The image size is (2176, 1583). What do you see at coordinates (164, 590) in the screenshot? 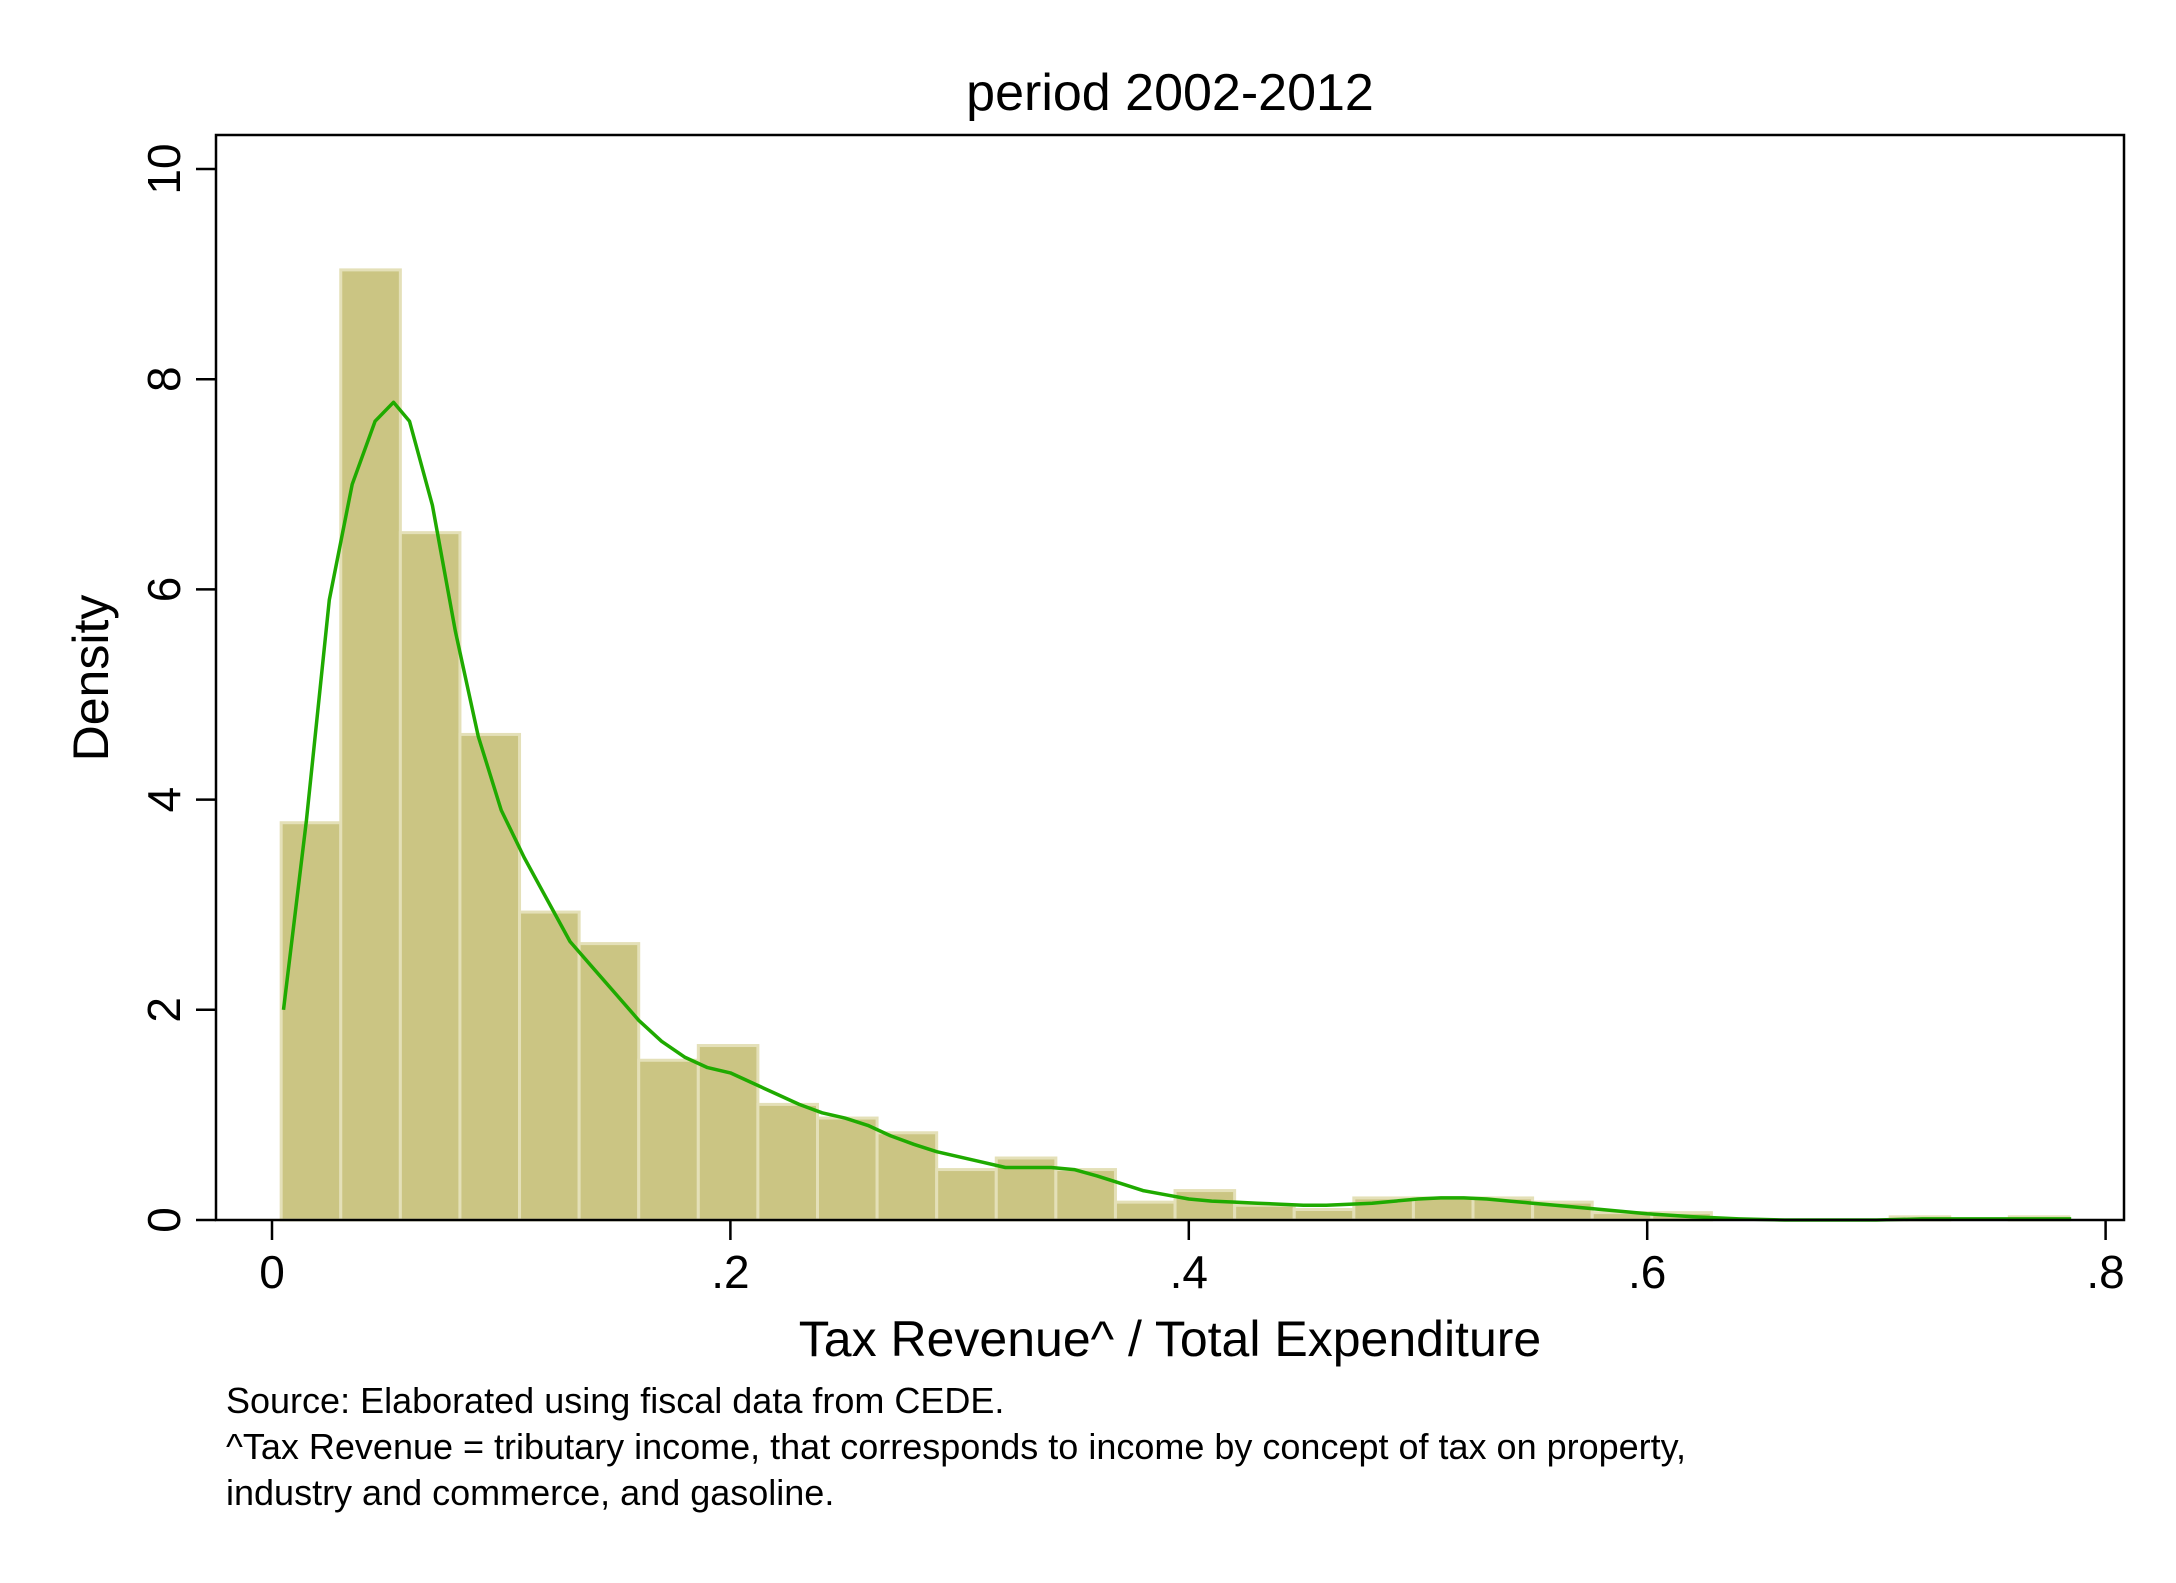
I see `y-tick-label-3: 6` at bounding box center [164, 590].